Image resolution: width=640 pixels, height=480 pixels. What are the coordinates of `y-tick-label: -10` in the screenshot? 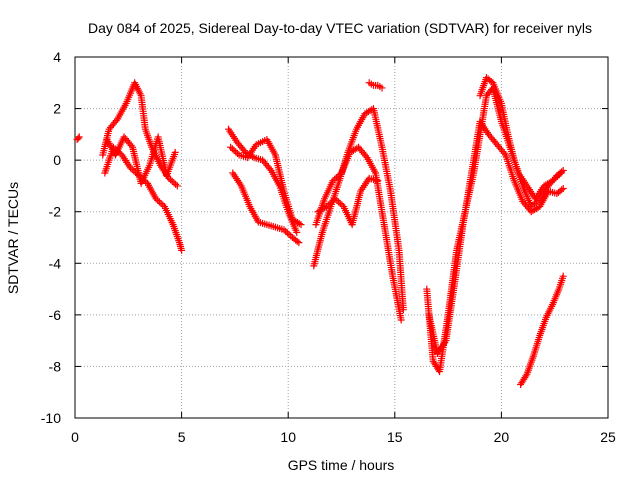 It's located at (51, 418).